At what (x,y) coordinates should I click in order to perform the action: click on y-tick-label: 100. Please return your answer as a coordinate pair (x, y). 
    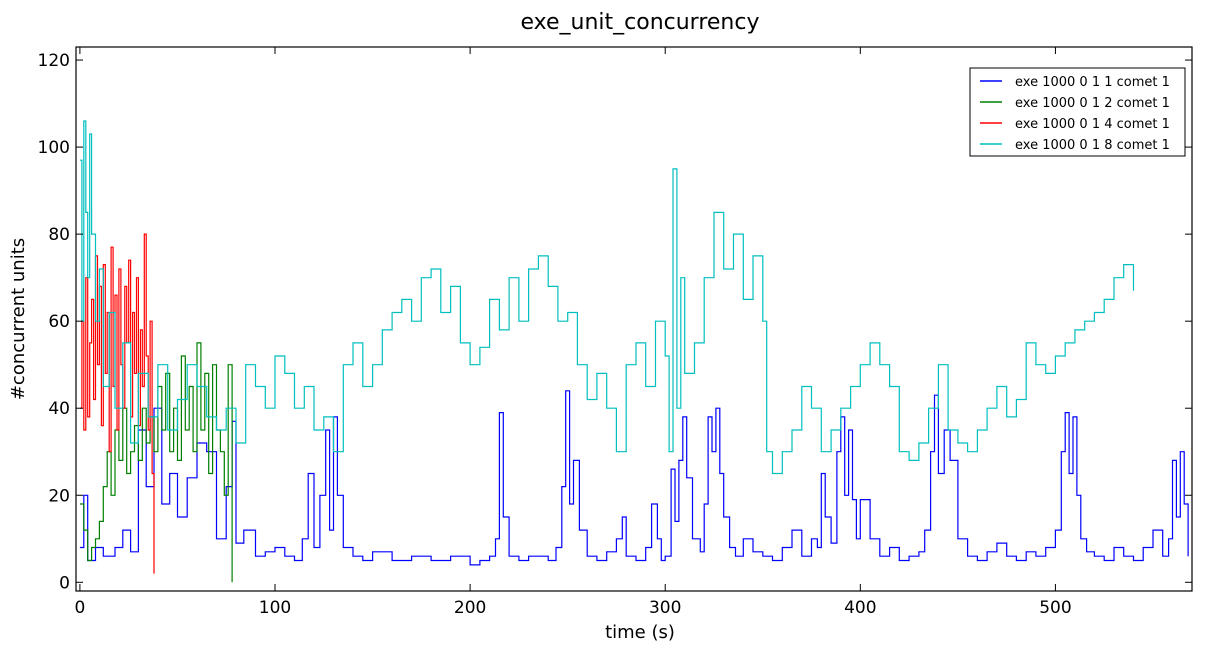
    Looking at the image, I should click on (54, 148).